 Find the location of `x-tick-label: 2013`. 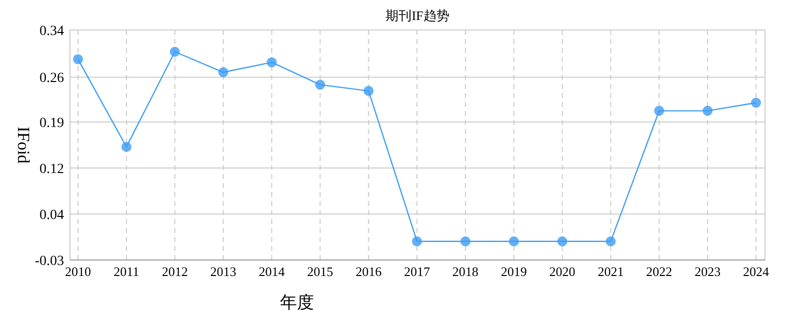

x-tick-label: 2013 is located at coordinates (223, 271).